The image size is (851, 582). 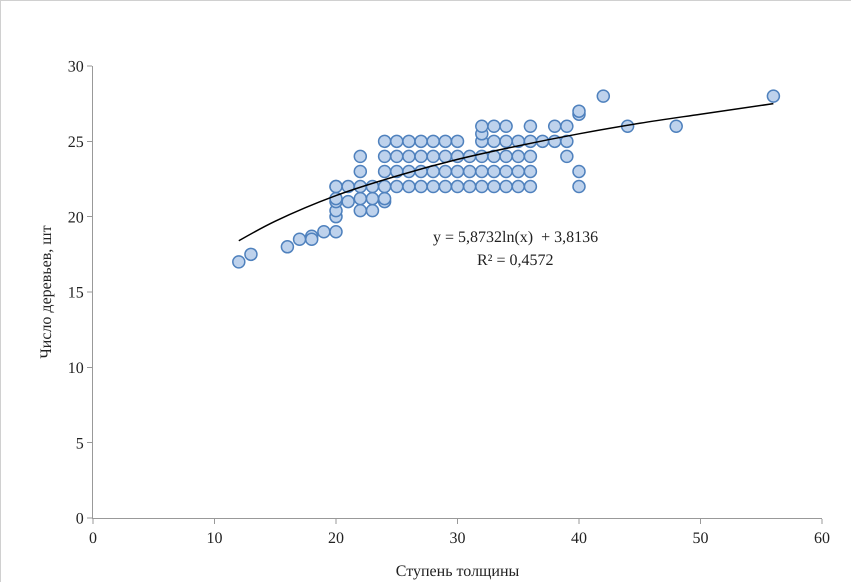 I want to click on y-tick-label: 0, so click(x=80, y=519).